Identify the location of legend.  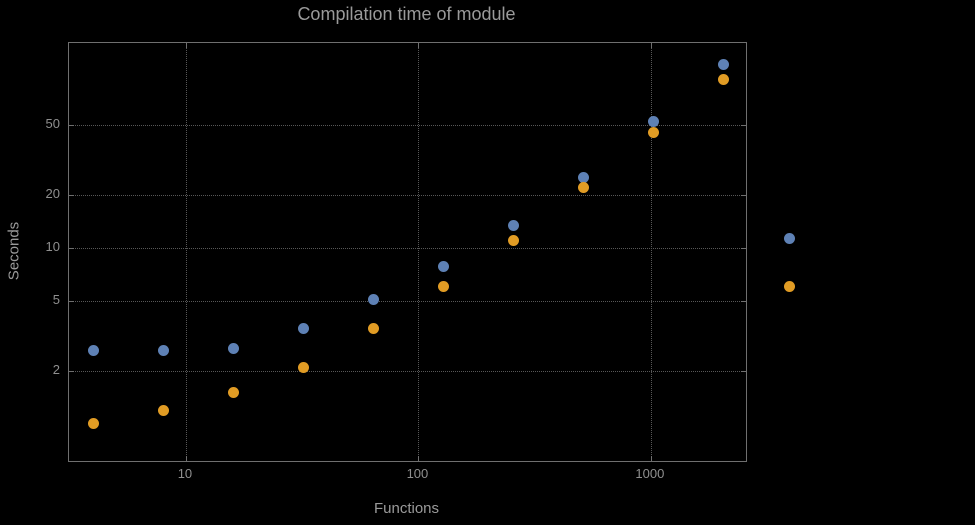
(799, 268).